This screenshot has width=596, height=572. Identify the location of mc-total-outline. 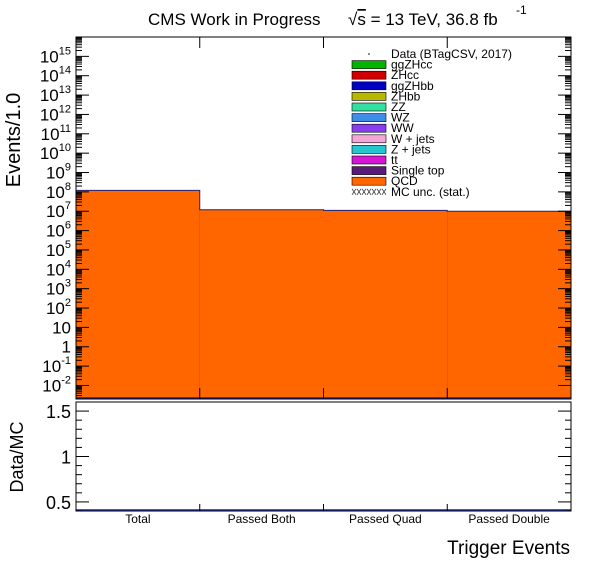
(323, 200).